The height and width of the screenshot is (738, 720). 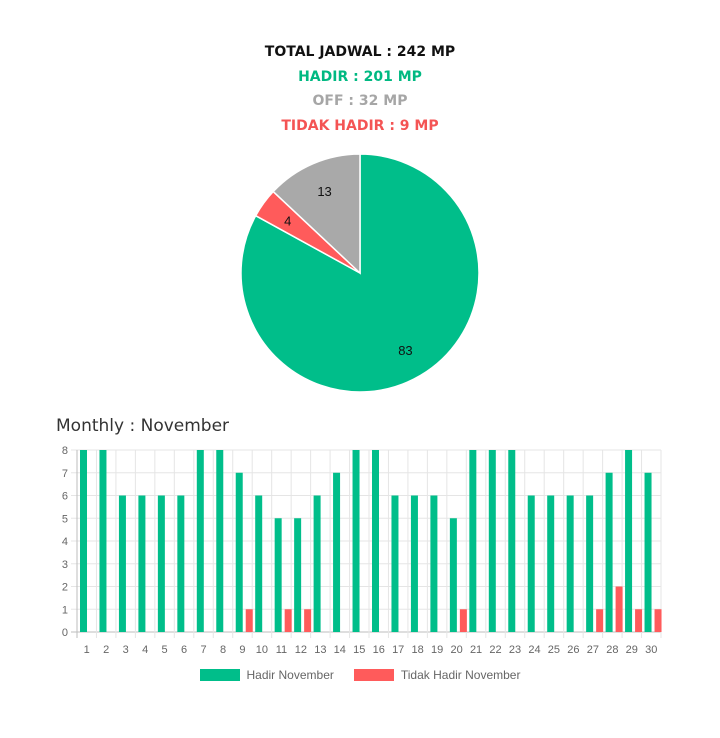 What do you see at coordinates (223, 650) in the screenshot?
I see `x-tick-label: 8` at bounding box center [223, 650].